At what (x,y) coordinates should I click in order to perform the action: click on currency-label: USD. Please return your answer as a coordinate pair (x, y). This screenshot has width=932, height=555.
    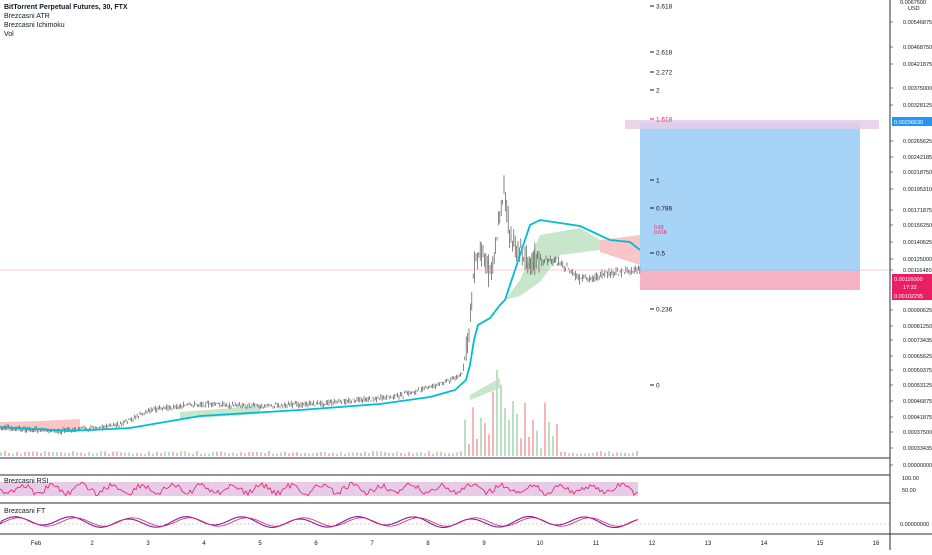
    Looking at the image, I should click on (914, 9).